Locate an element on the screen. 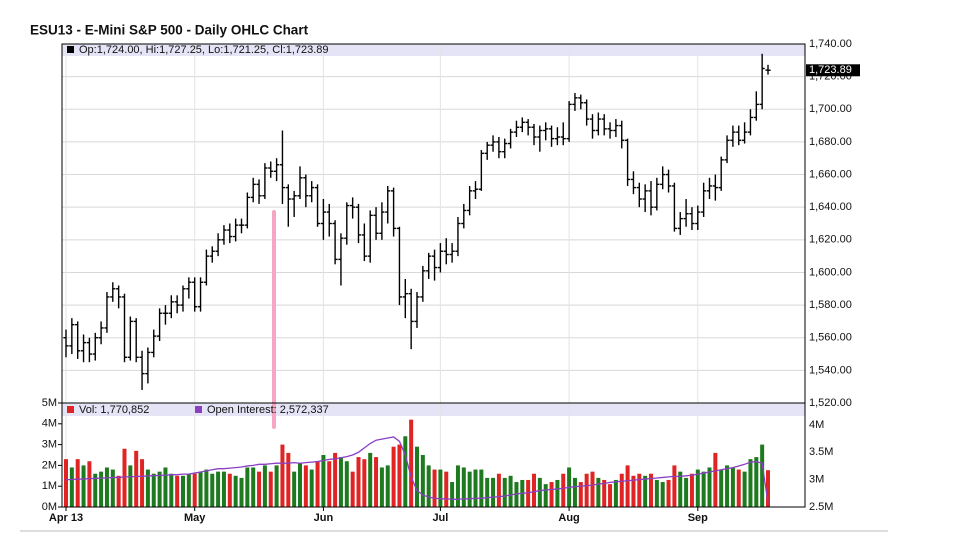  y-tick-label: 1M is located at coordinates (49, 486).